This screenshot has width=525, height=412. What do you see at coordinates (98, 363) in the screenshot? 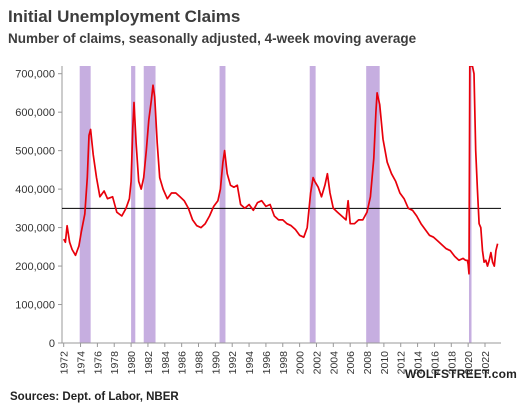
I see `x-tick-label: 1976` at bounding box center [98, 363].